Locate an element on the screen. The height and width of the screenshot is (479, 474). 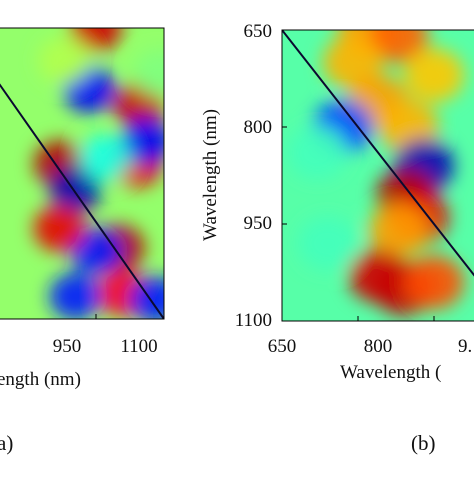
panel-b-y-axis-title: Wavelength (nm) is located at coordinates (210, 175).